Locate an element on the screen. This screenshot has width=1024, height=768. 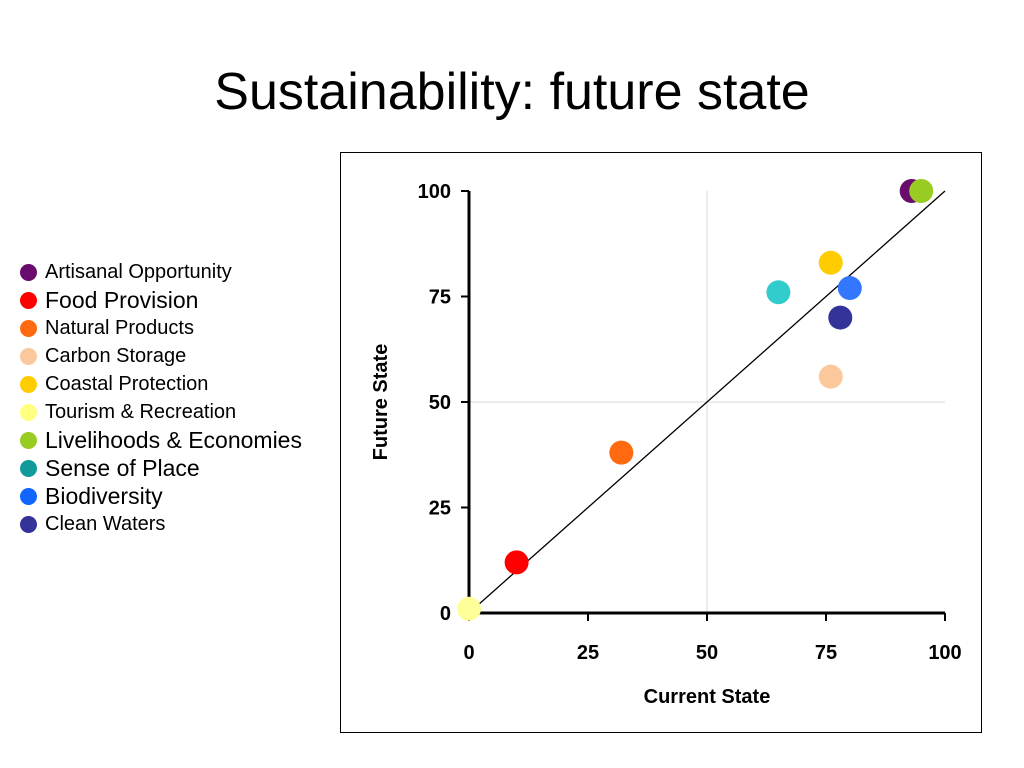
legend-item: Food Provision is located at coordinates (180, 300).